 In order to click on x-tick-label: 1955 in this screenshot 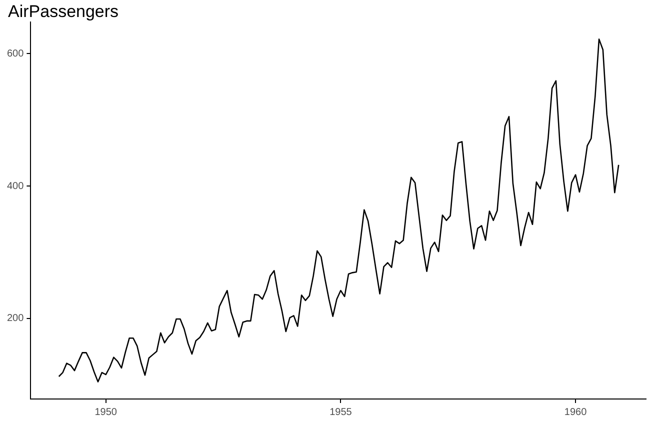, I will do `click(341, 412)`.